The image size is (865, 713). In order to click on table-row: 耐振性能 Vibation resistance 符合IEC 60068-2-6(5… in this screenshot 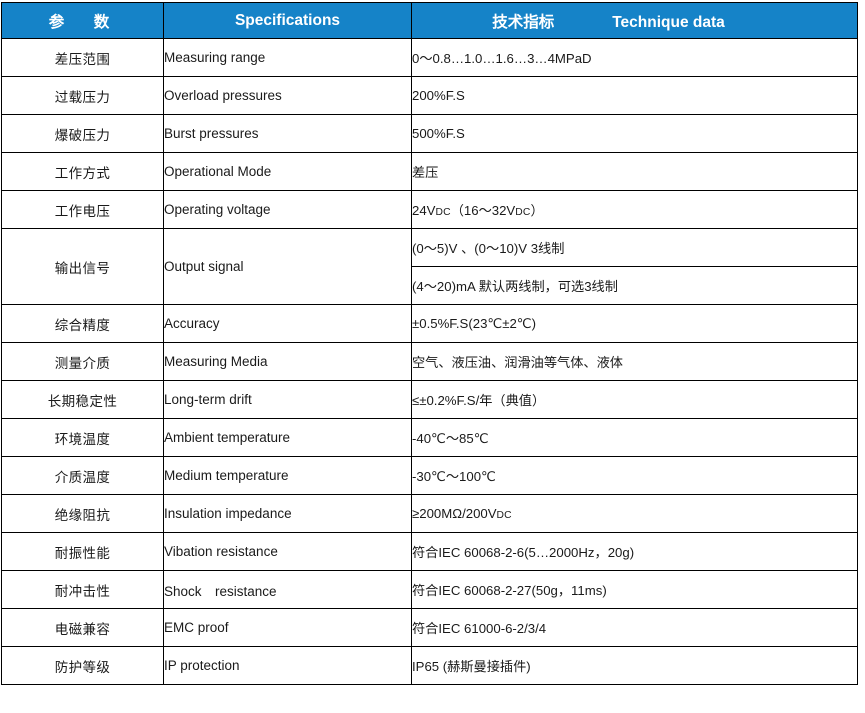, I will do `click(429, 551)`.